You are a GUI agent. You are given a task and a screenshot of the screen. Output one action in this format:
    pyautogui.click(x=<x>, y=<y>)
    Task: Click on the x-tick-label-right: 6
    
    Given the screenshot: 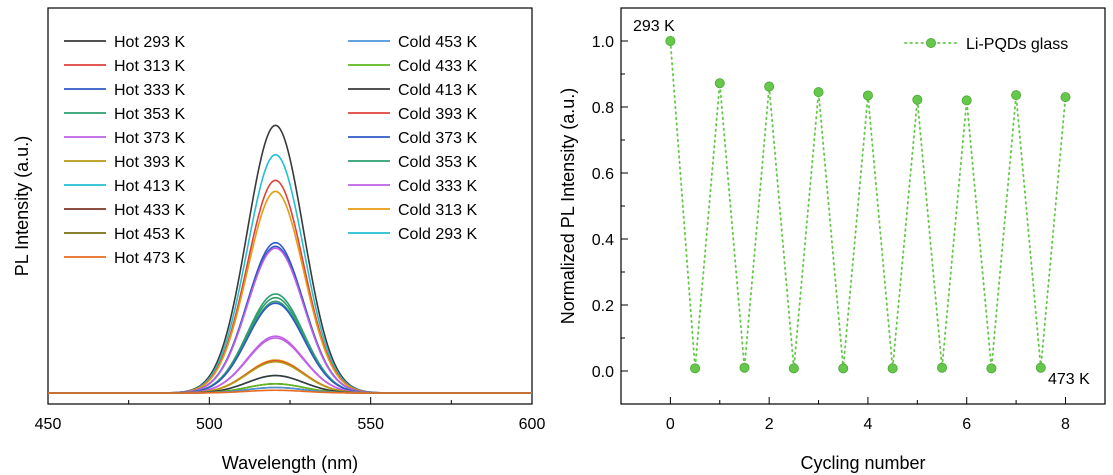 What is the action you would take?
    pyautogui.click(x=966, y=424)
    